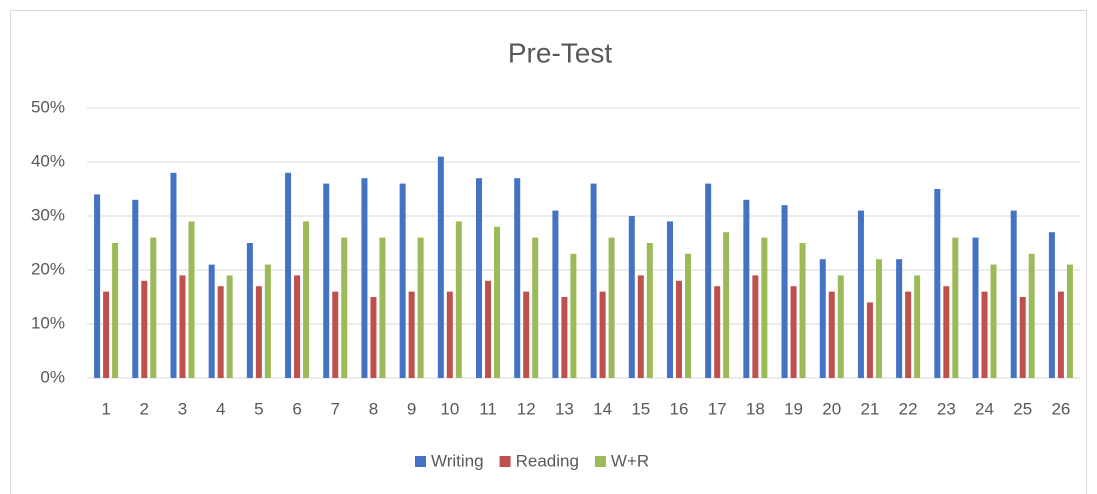  Describe the element at coordinates (793, 408) in the screenshot. I see `x-tick-label: 19` at that location.